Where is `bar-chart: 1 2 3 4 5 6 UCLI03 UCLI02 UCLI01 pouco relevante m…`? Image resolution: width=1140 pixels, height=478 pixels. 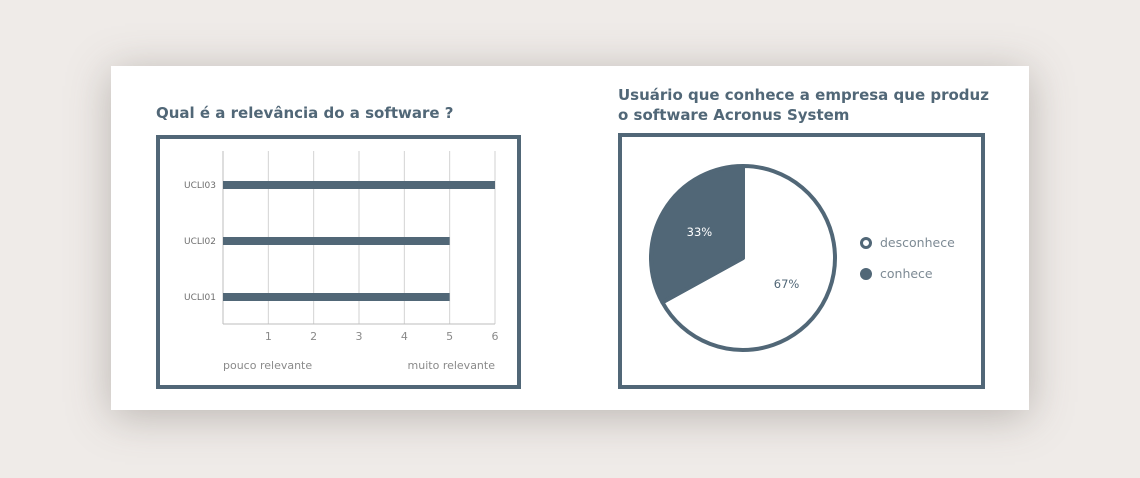 bar-chart: 1 2 3 4 5 6 UCLI03 UCLI02 UCLI01 pouco relevante m… is located at coordinates (341, 261).